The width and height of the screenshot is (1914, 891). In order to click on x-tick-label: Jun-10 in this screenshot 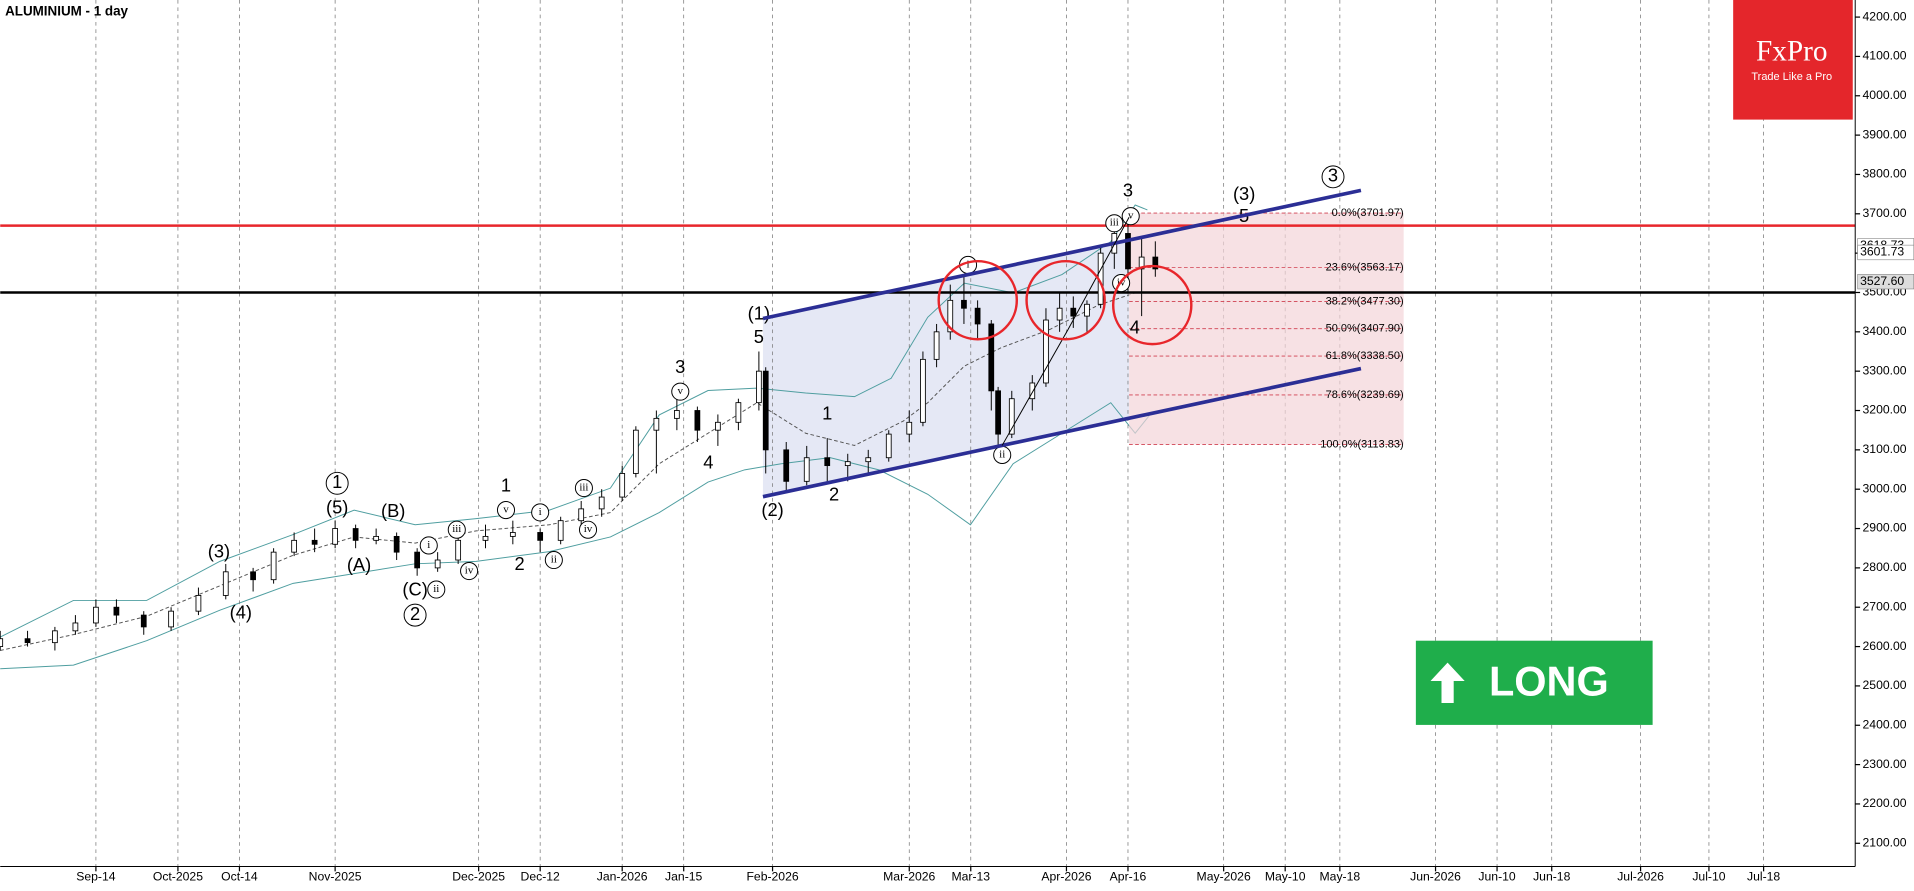, I will do `click(1496, 877)`.